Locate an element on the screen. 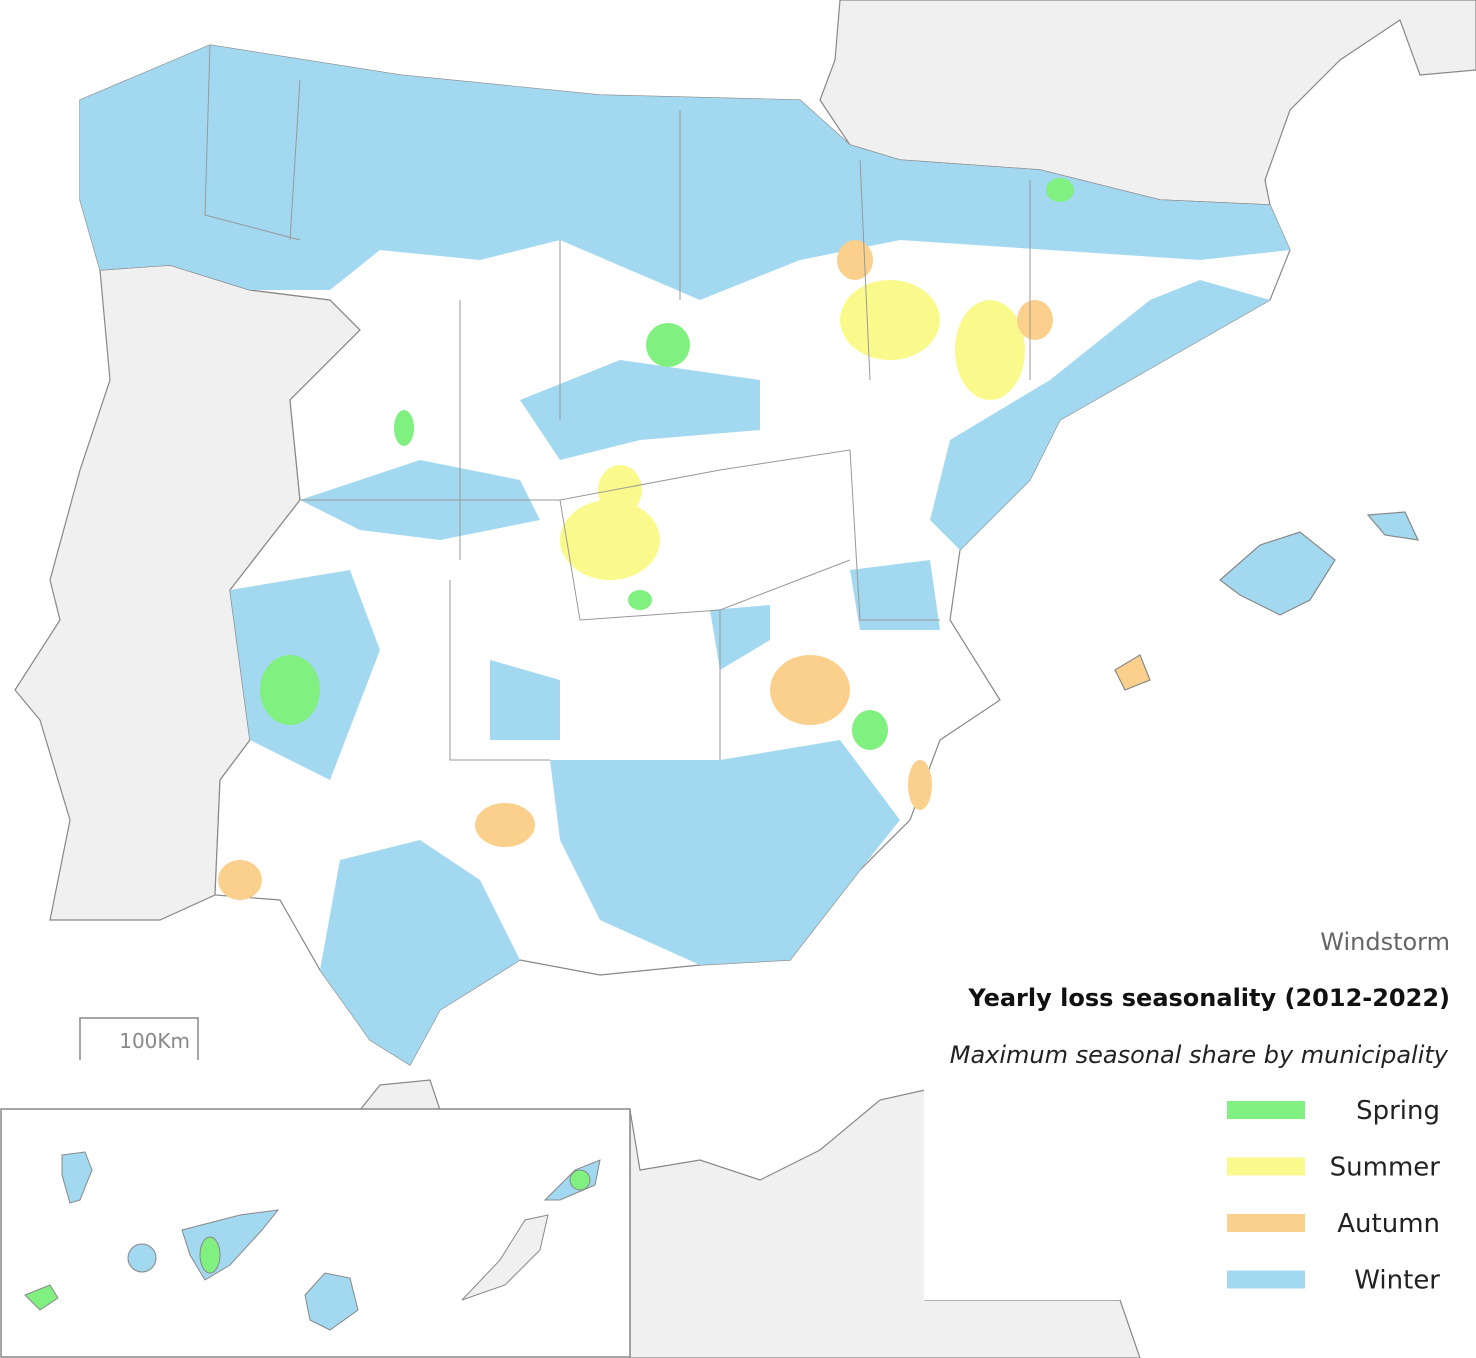 The width and height of the screenshot is (1476, 1358). africa is located at coordinates (749, 1218).